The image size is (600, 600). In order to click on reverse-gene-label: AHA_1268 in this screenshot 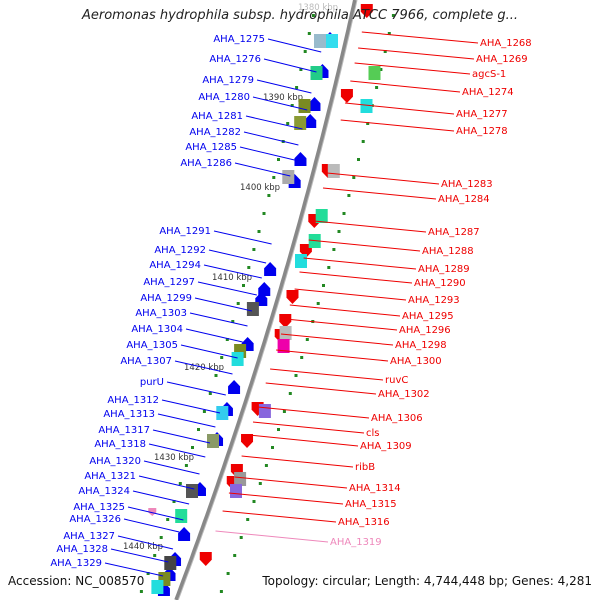, I will do `click(506, 43)`.